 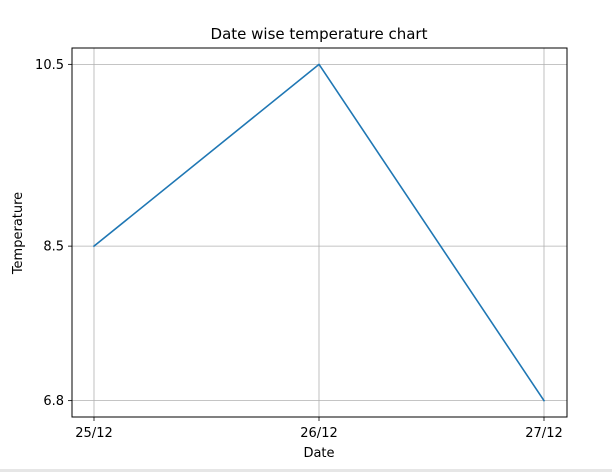 I want to click on y-tick-label: 10.5, so click(x=49, y=65).